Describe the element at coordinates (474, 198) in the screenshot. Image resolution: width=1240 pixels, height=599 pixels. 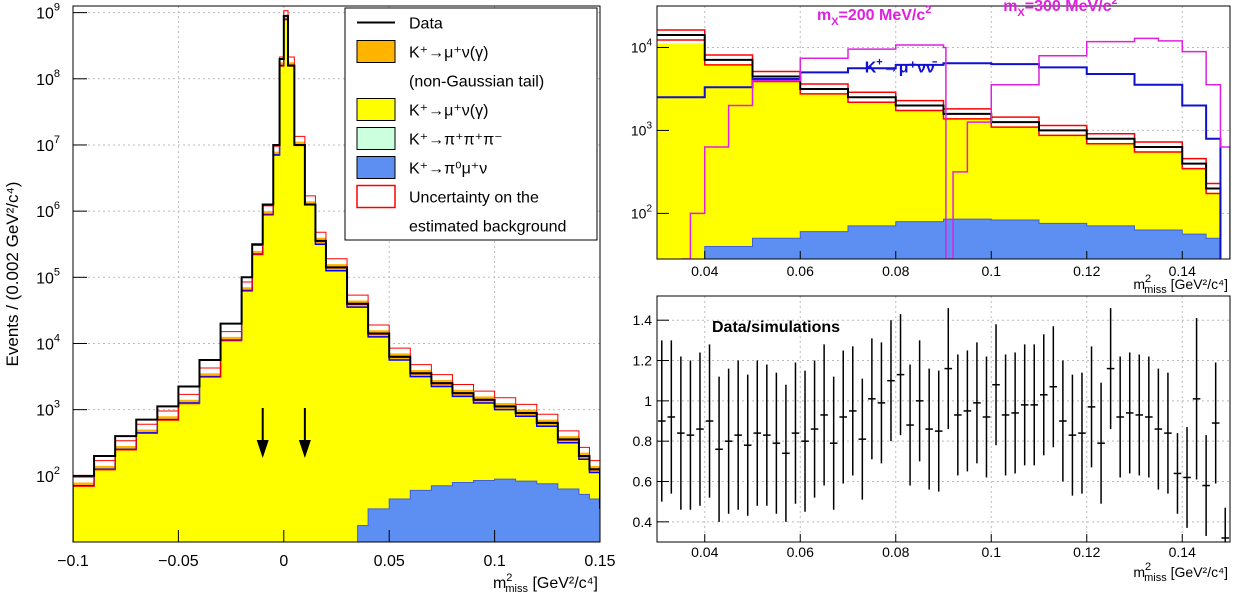
I see `legend-label: Uncertainty on the` at that location.